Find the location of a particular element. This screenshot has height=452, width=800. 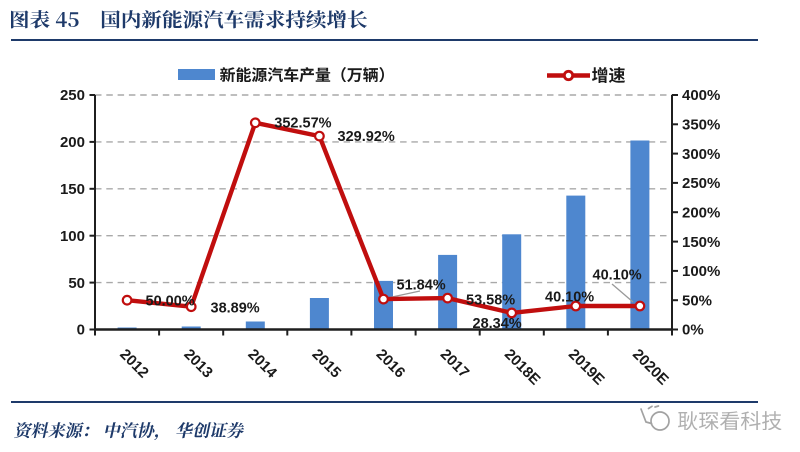

svg-text: 200 is located at coordinates (72, 142).